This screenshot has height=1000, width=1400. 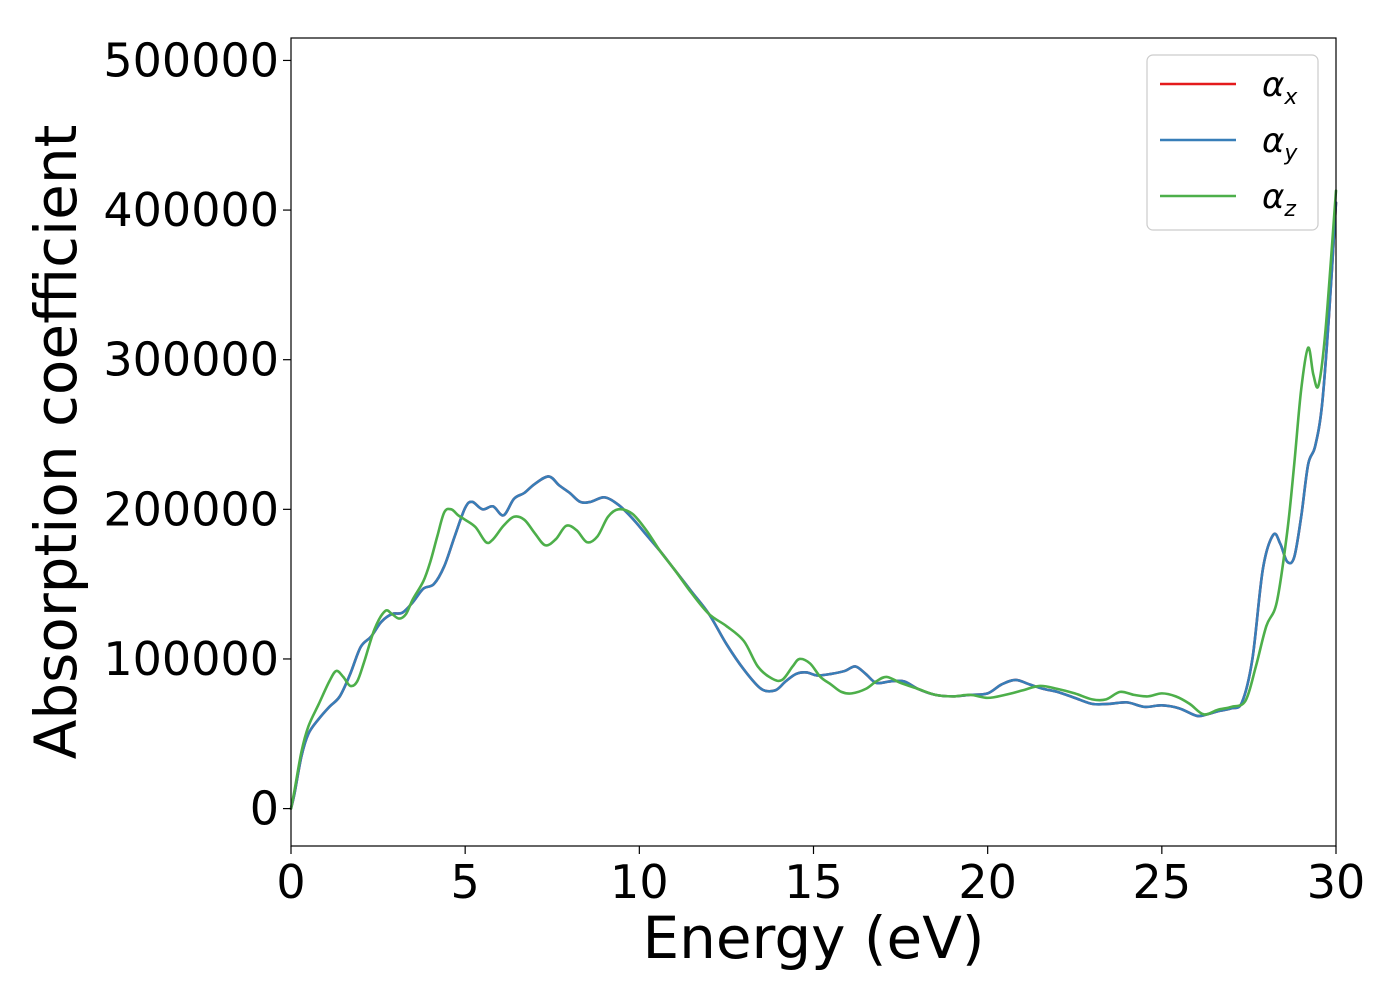 I want to click on y-tick-label: 100000, so click(x=191, y=659).